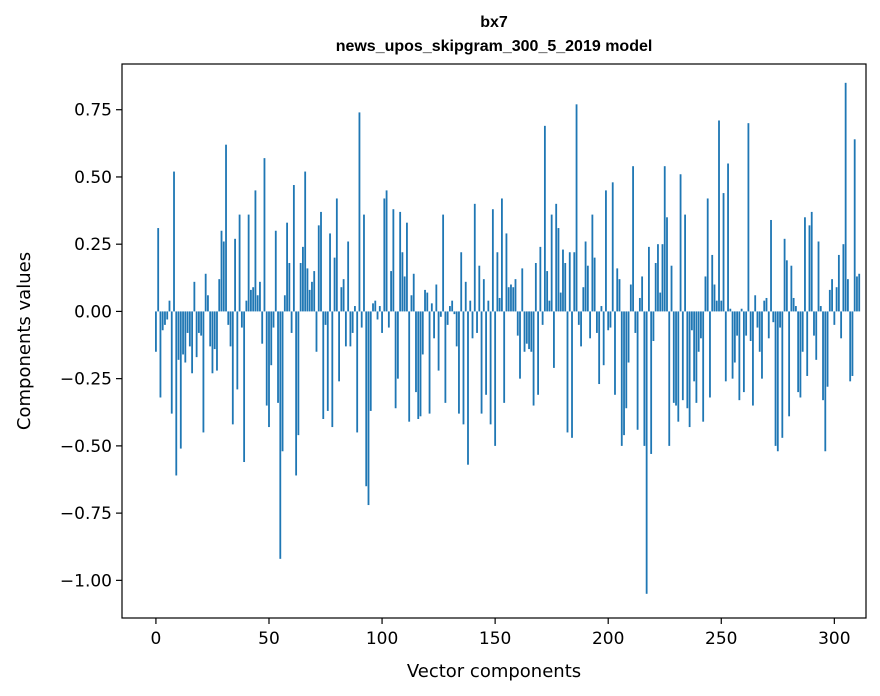 The width and height of the screenshot is (880, 696). Describe the element at coordinates (721, 639) in the screenshot. I see `x-tick-label: 250` at that location.